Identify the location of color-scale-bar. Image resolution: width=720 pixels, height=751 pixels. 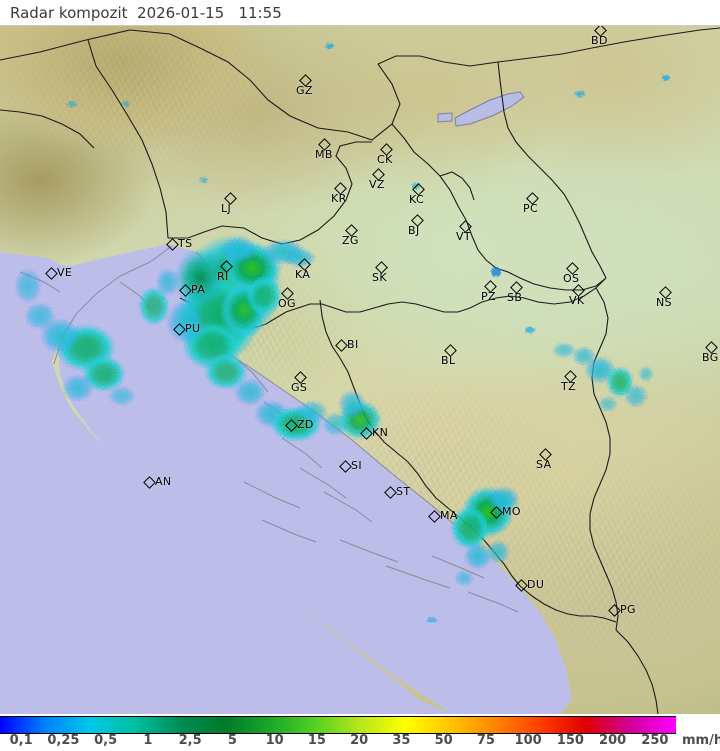
(338, 725).